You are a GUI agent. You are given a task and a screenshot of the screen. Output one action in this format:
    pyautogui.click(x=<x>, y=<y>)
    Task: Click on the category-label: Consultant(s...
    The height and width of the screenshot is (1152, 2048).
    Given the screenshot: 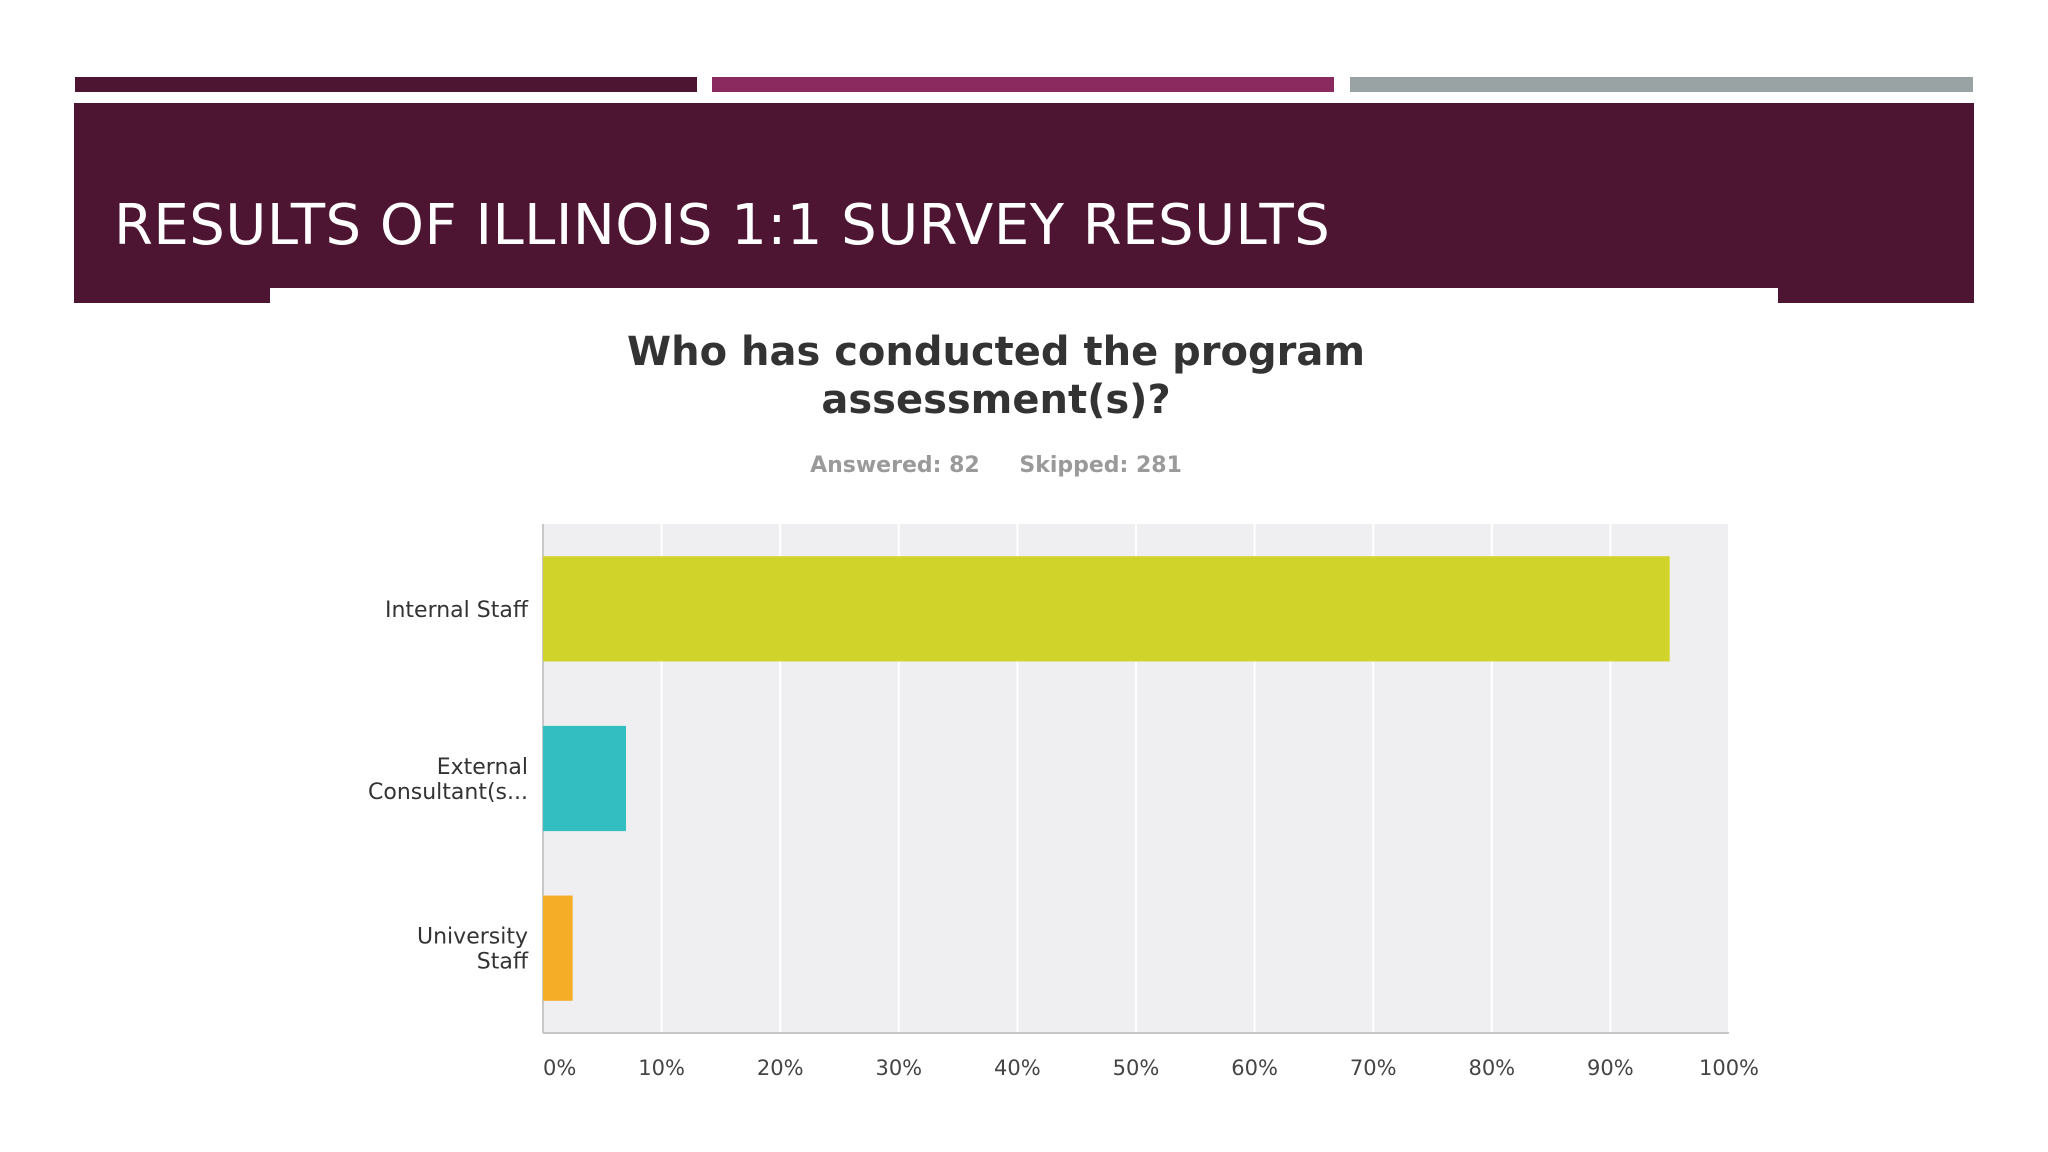 What is the action you would take?
    pyautogui.click(x=448, y=792)
    